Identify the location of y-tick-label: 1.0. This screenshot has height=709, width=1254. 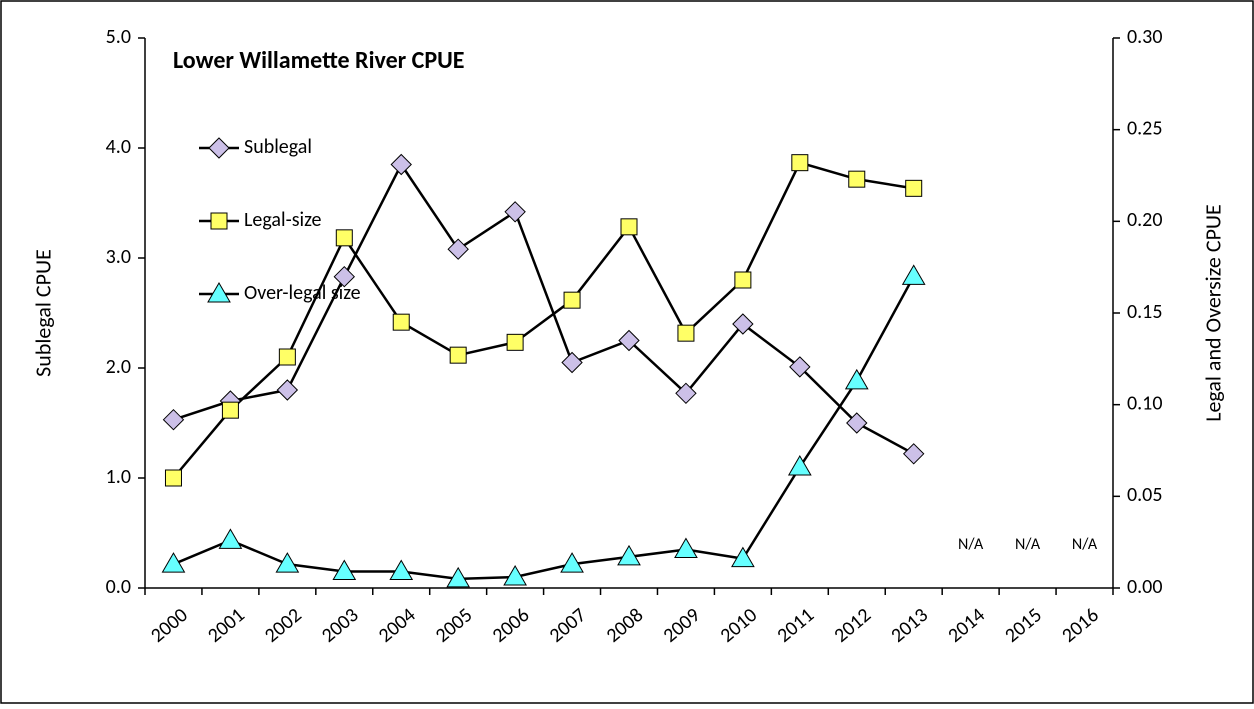
(118, 477).